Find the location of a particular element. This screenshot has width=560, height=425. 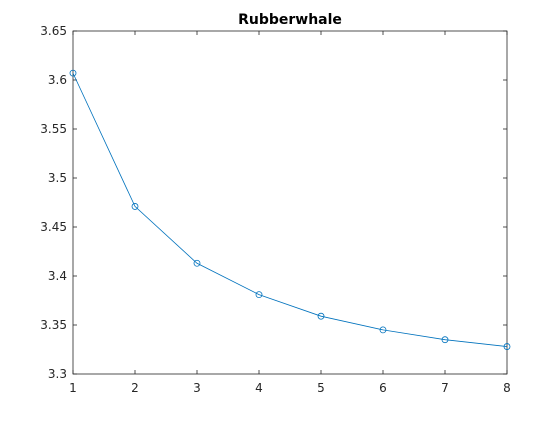

chart-title: Rubberwhale is located at coordinates (290, 20).